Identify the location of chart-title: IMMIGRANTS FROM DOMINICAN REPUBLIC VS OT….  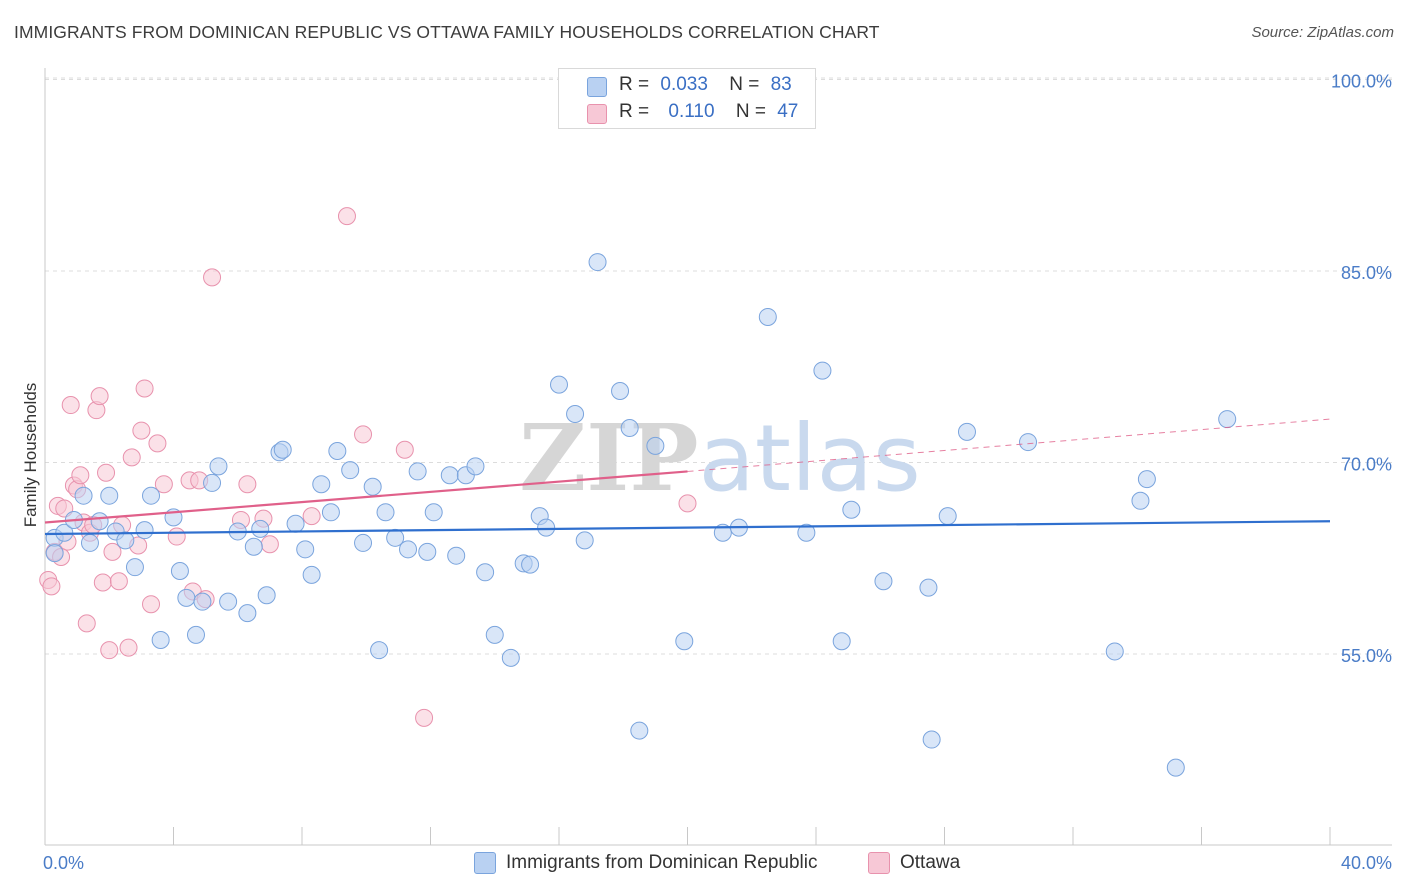
(447, 32).